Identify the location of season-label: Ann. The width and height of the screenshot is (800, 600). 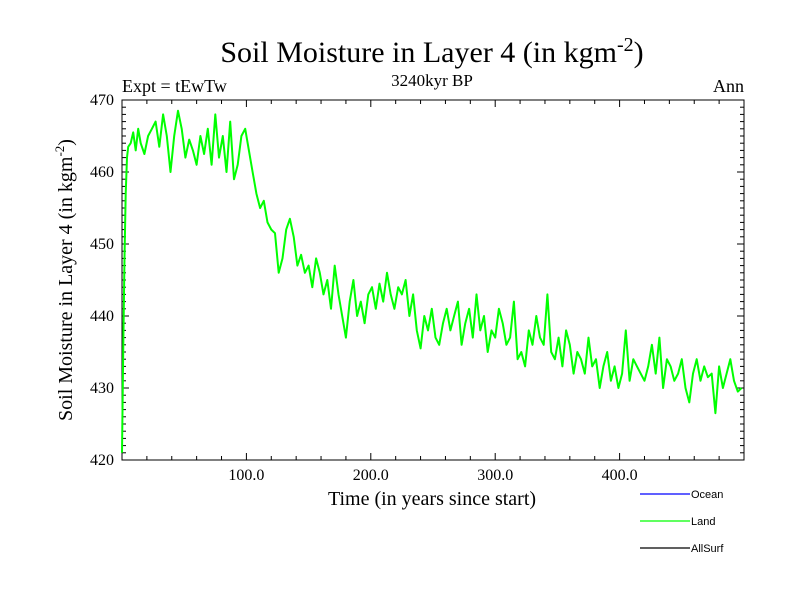
(728, 86).